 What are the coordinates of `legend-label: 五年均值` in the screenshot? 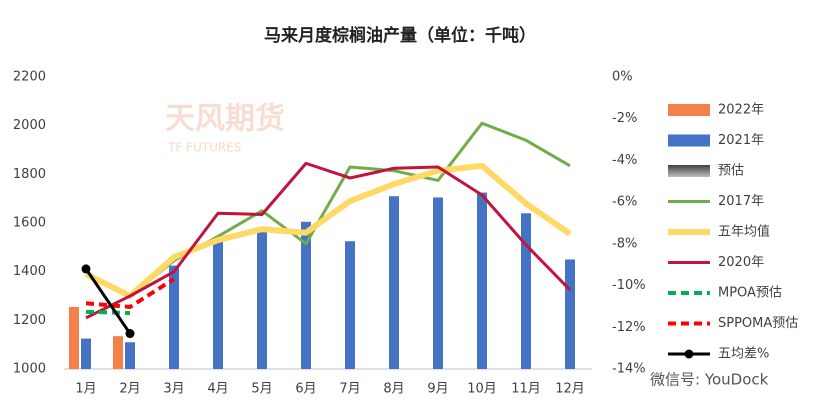 It's located at (744, 232).